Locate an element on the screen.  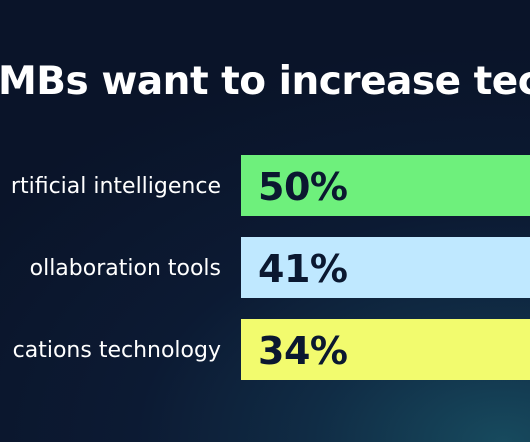
category-label: ollaboration tools is located at coordinates (125, 268).